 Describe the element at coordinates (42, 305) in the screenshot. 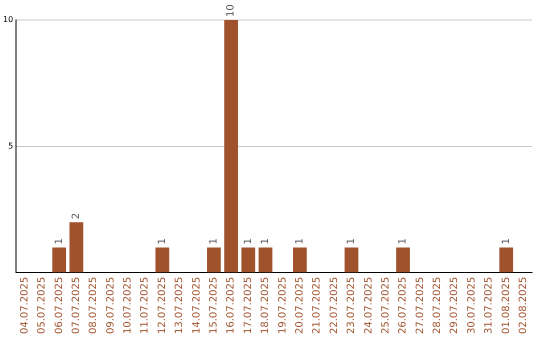

I see `x-tick-label: 05.07.2025` at that location.